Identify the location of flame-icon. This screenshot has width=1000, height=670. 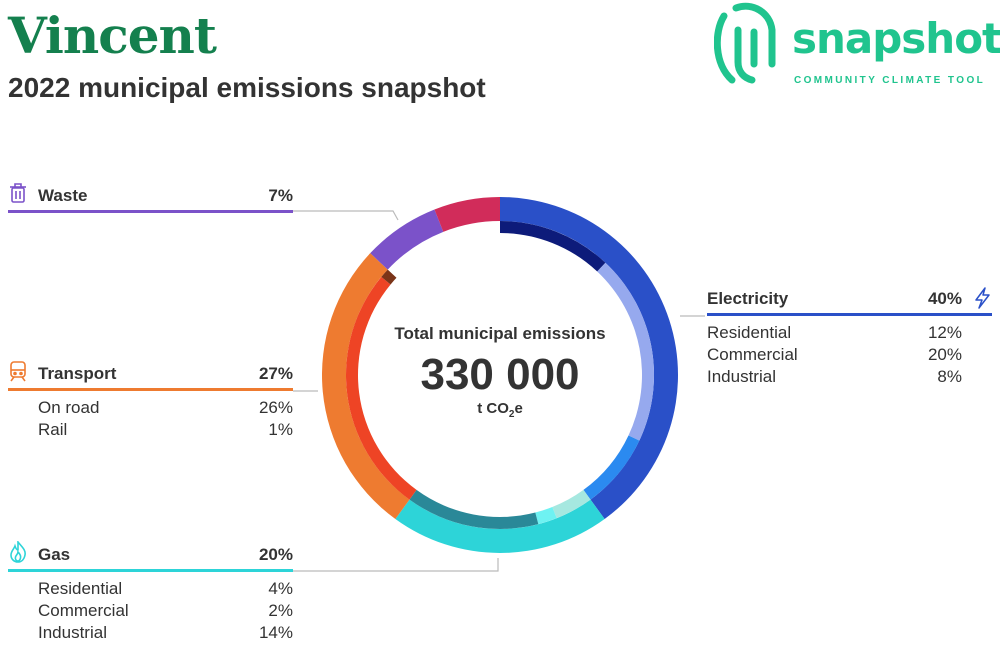
(18, 552).